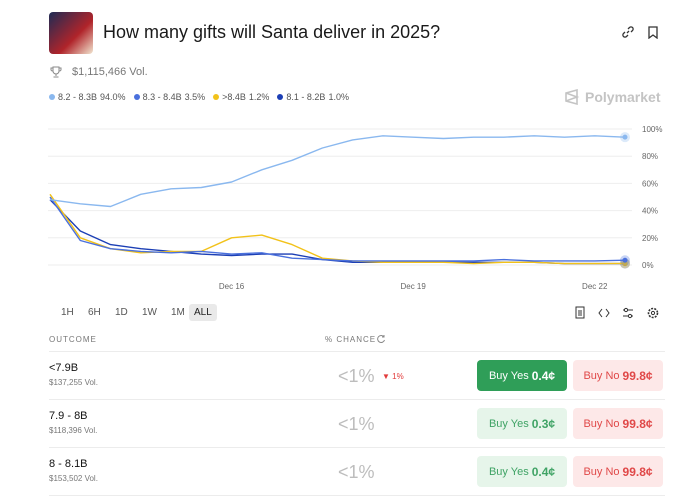  I want to click on y-tick-label: 60%, so click(650, 183).